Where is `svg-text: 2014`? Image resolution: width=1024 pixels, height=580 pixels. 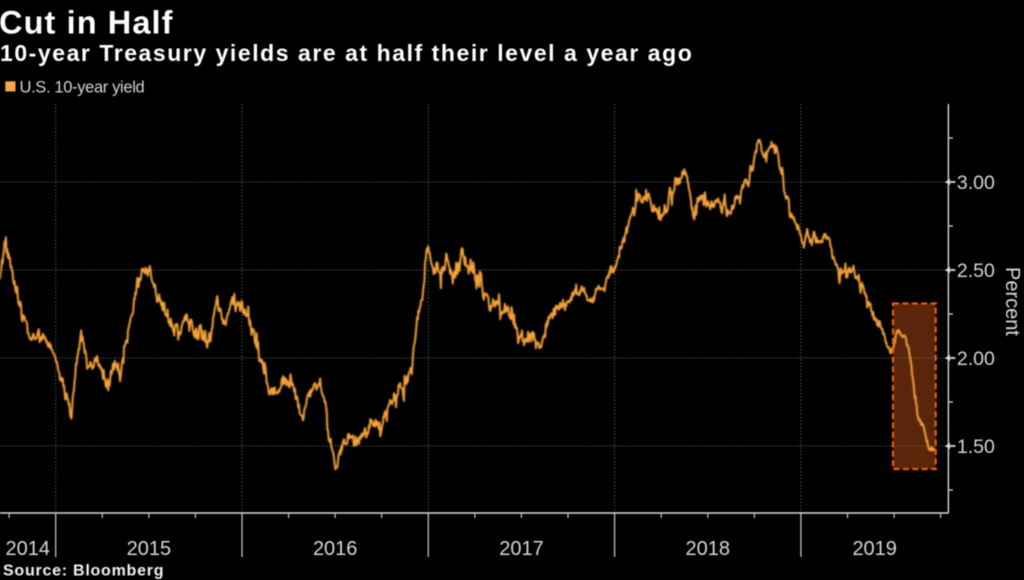 svg-text: 2014 is located at coordinates (28, 549).